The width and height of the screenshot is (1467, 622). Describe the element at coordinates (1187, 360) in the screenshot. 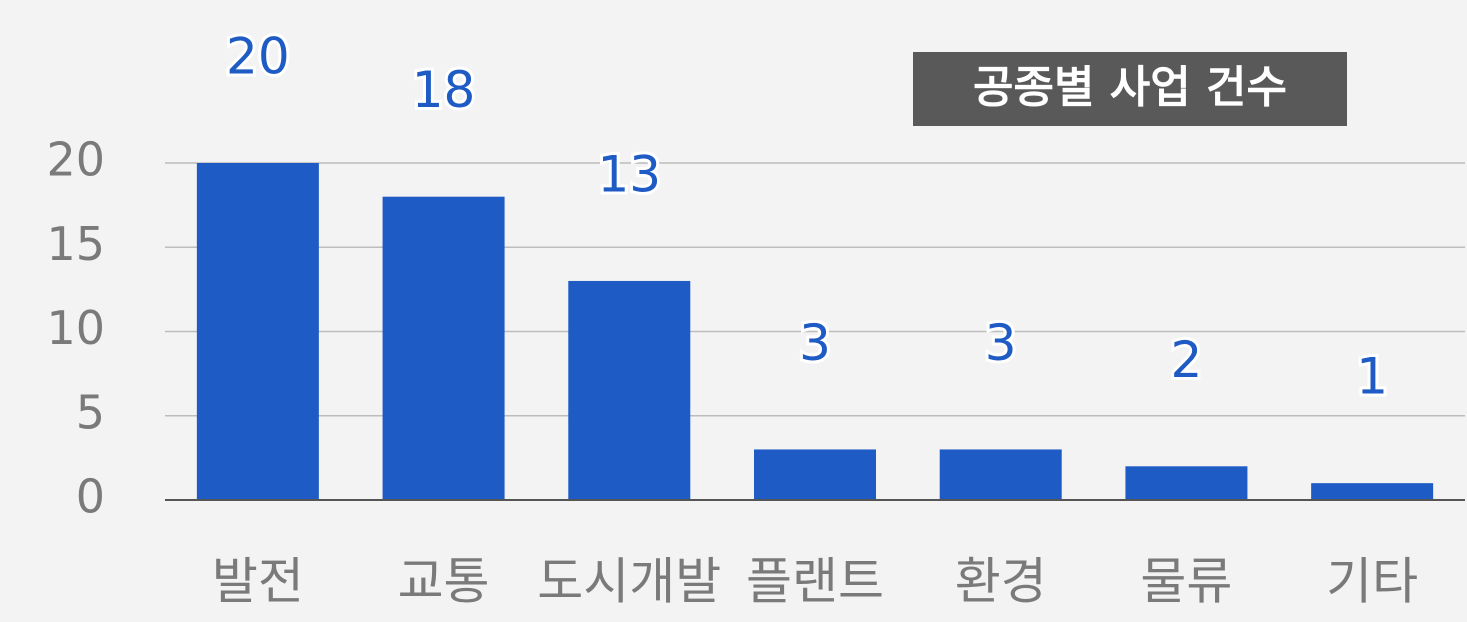

I see `value-label: 2` at that location.